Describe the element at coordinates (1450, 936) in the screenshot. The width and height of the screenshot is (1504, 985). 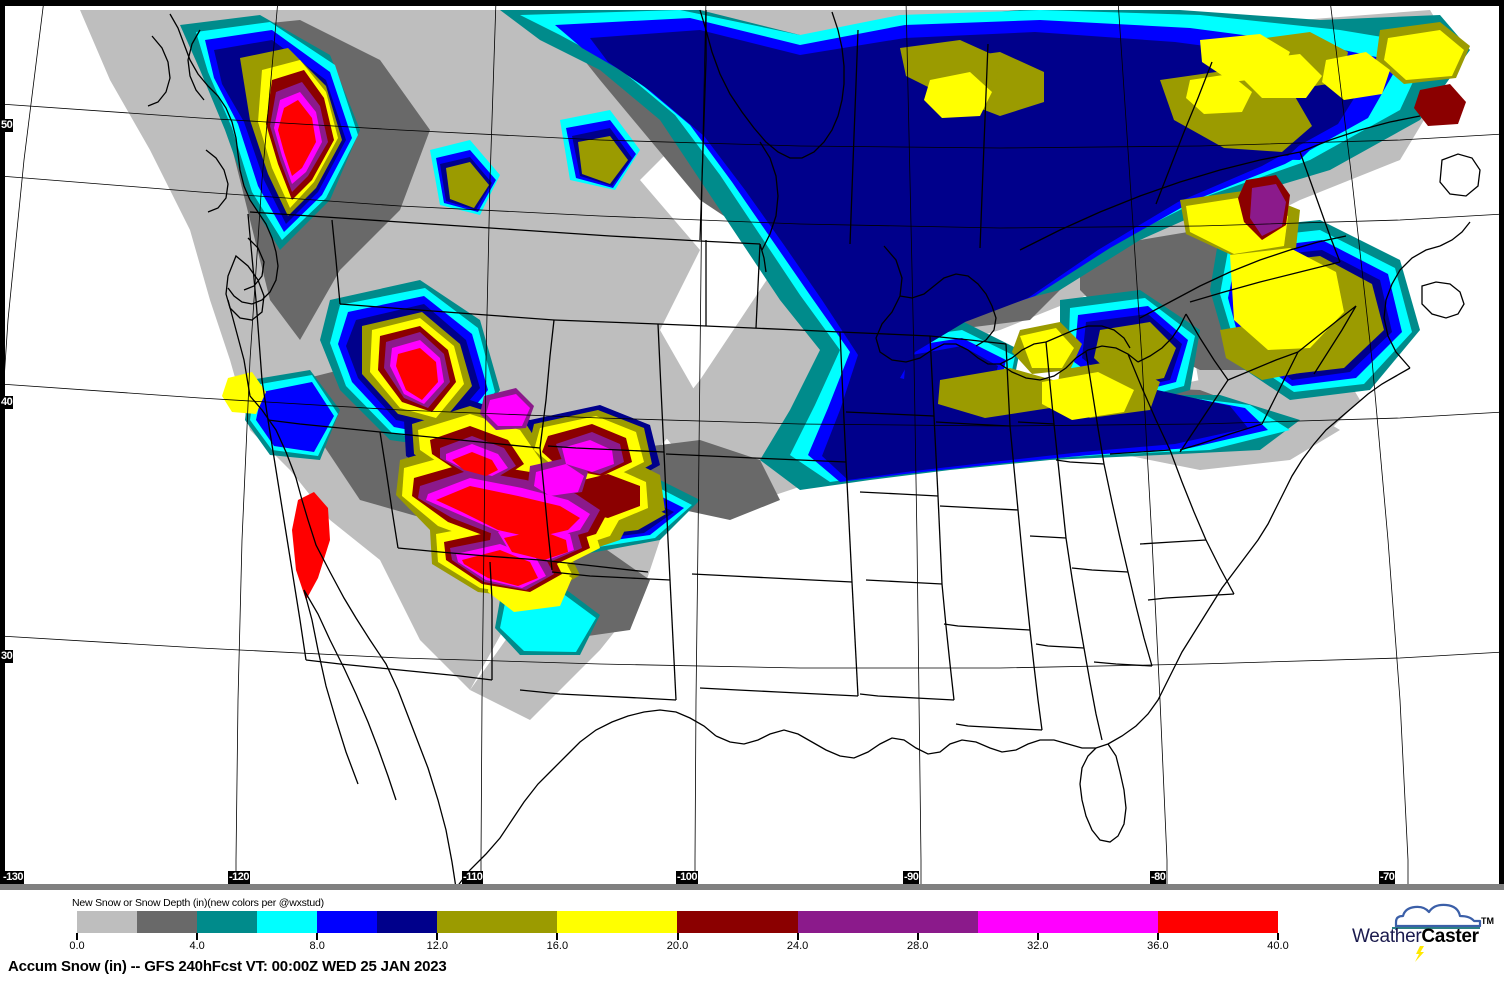
I see `logo-text-caster: Caster` at that location.